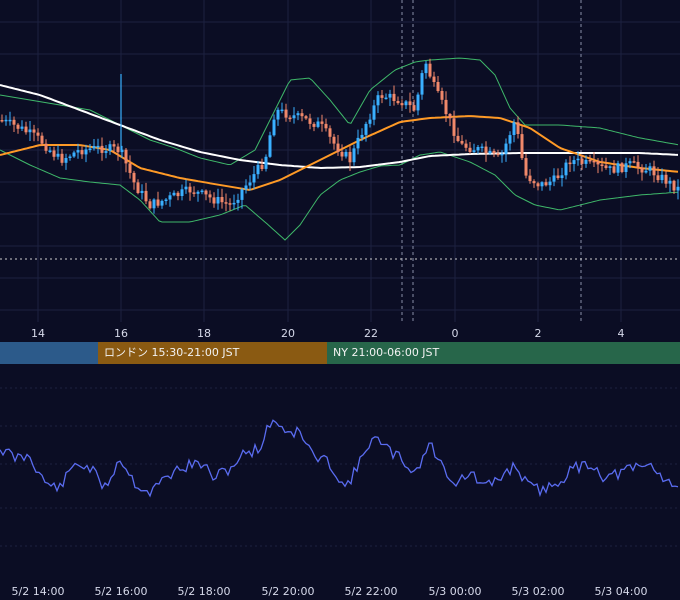 The image size is (680, 600). Describe the element at coordinates (371, 333) in the screenshot. I see `top-axis-label: 22` at that location.